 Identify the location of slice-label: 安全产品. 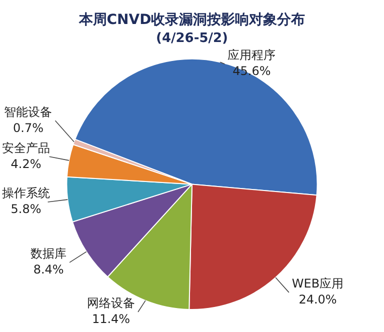
(26, 147).